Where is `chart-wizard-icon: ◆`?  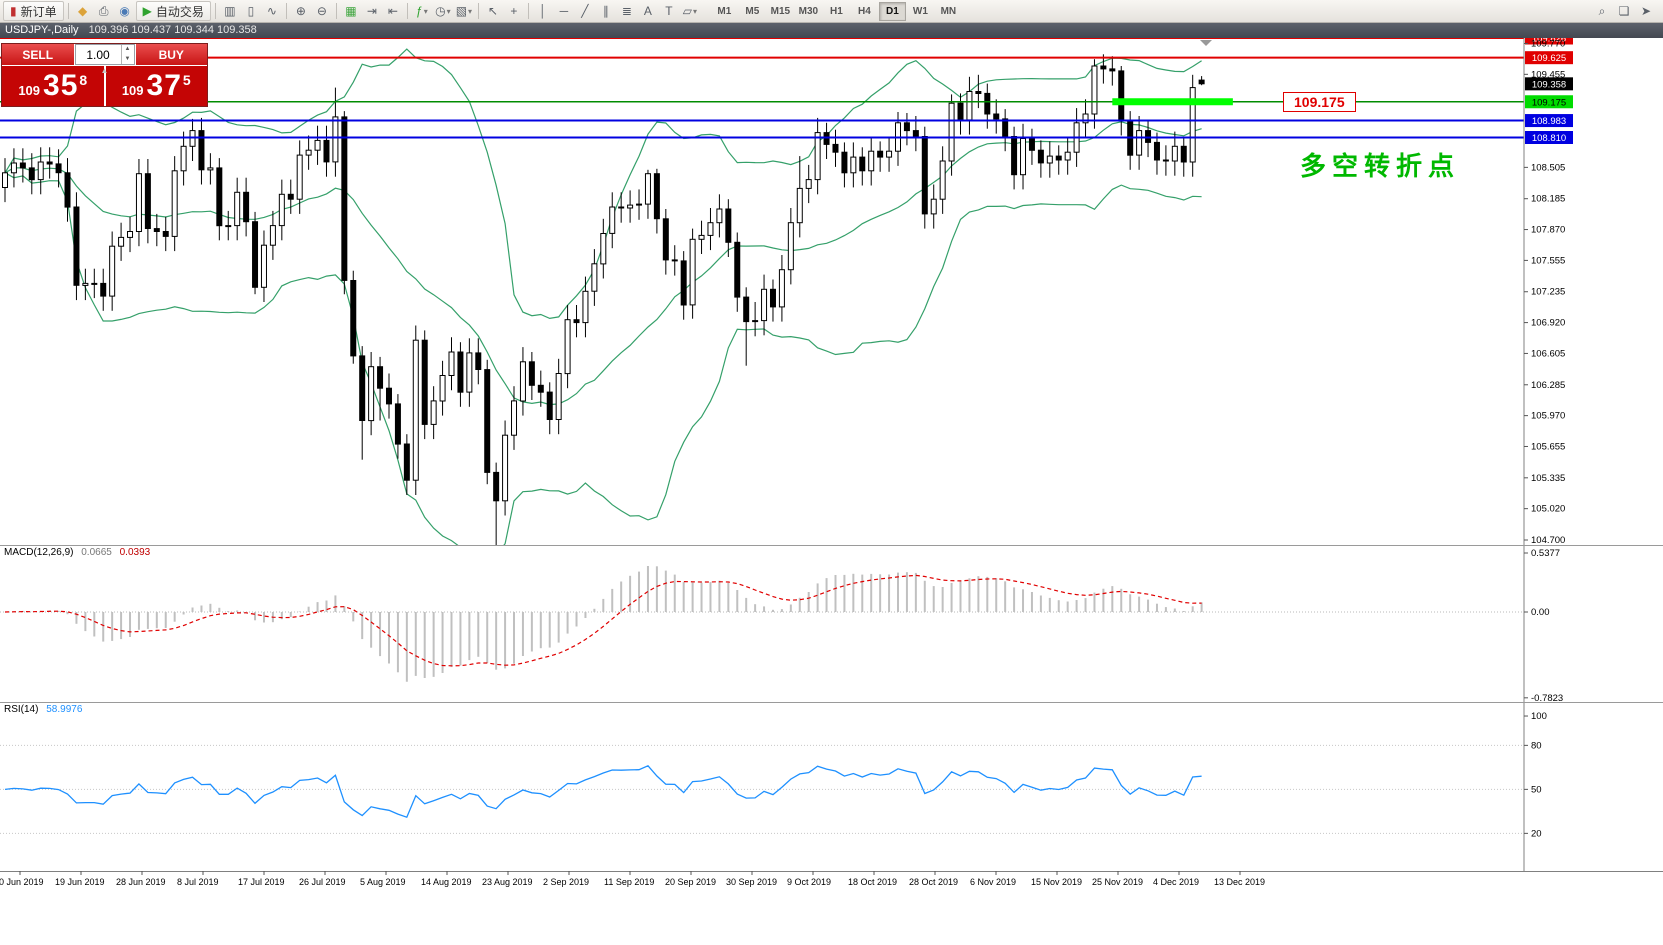 chart-wizard-icon: ◆ is located at coordinates (83, 11).